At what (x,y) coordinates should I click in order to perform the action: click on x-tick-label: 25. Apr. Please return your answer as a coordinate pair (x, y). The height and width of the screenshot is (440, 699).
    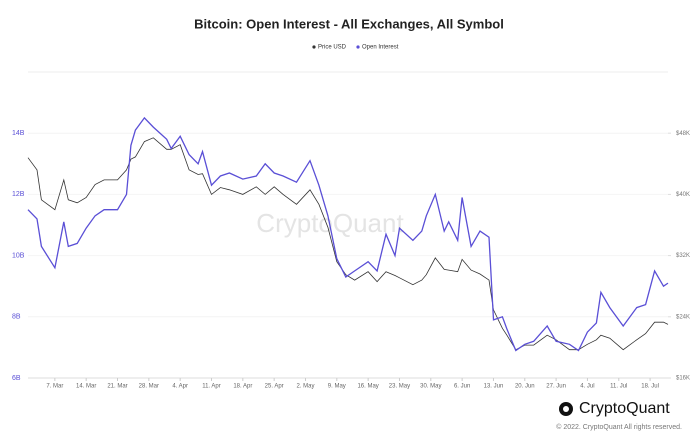
    Looking at the image, I should click on (274, 387).